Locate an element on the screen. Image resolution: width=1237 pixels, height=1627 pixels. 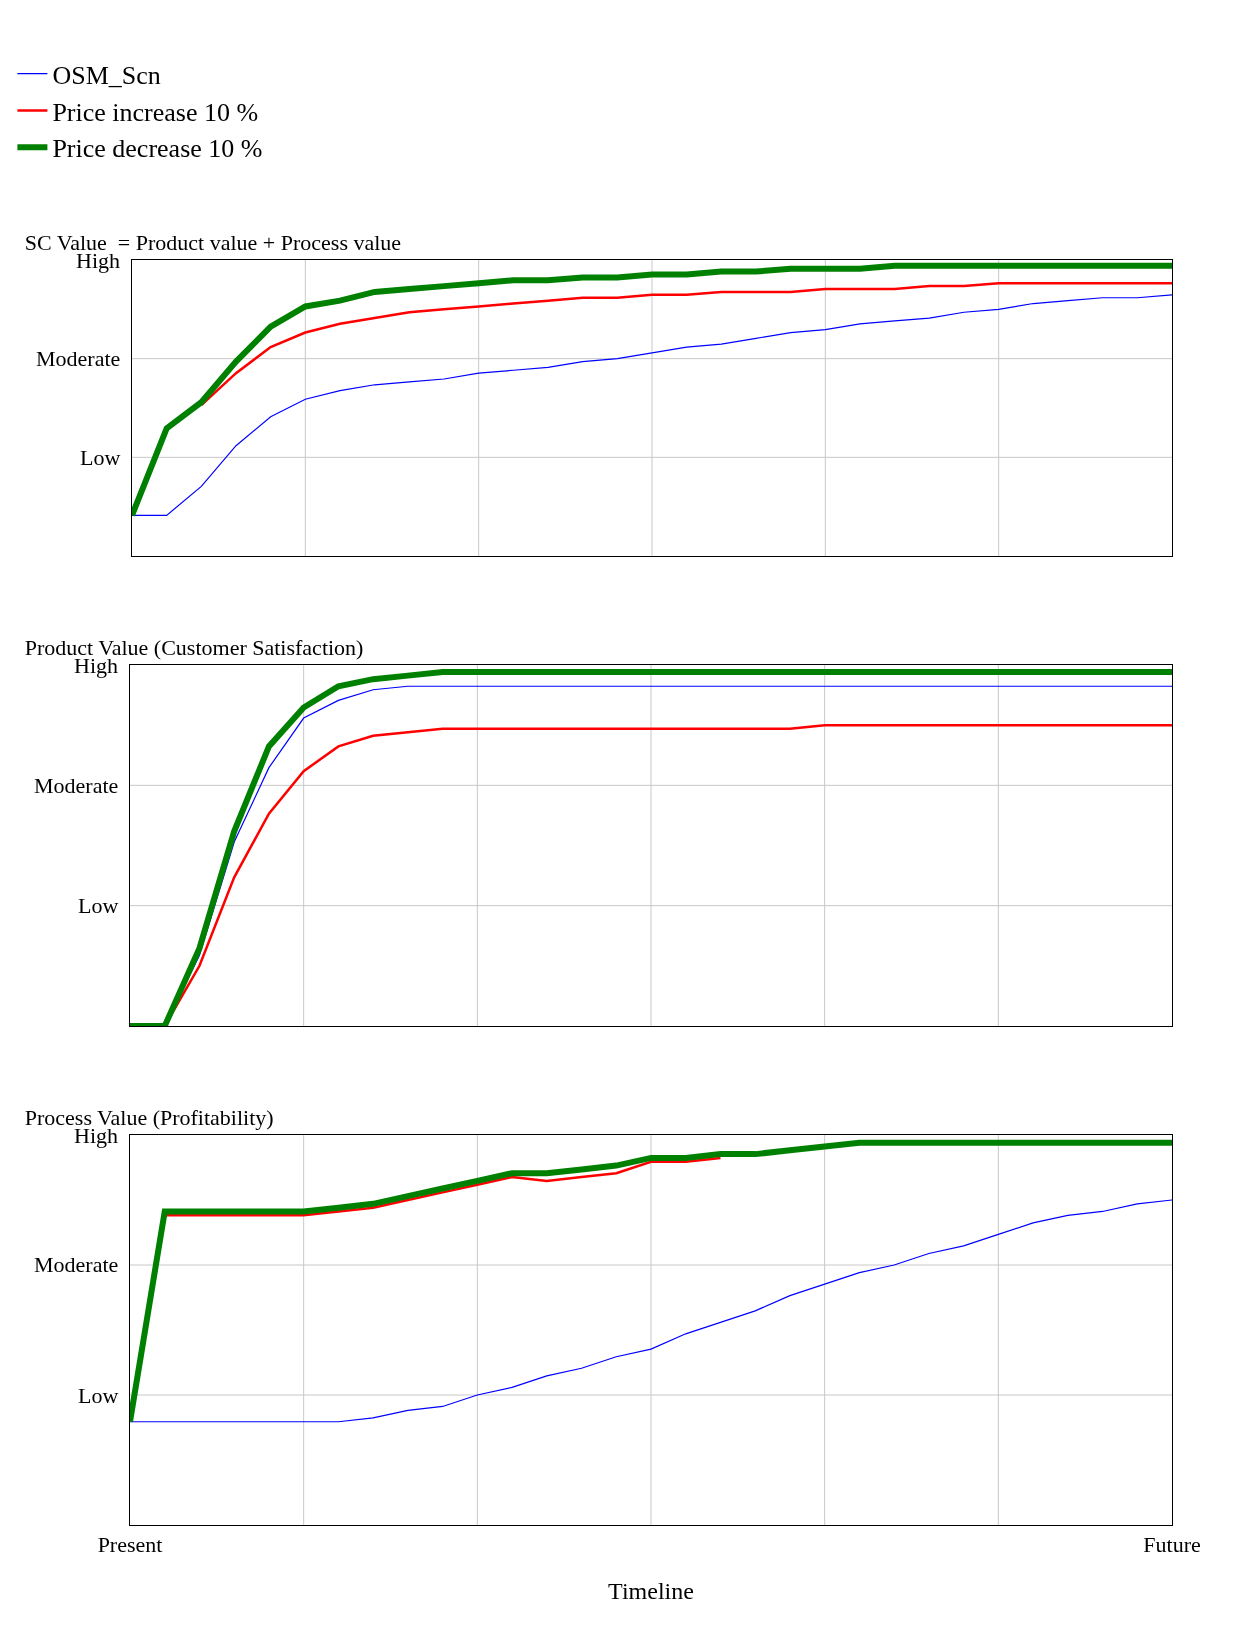
chart-title: Product Value (Customer Satisfaction) is located at coordinates (194, 647).